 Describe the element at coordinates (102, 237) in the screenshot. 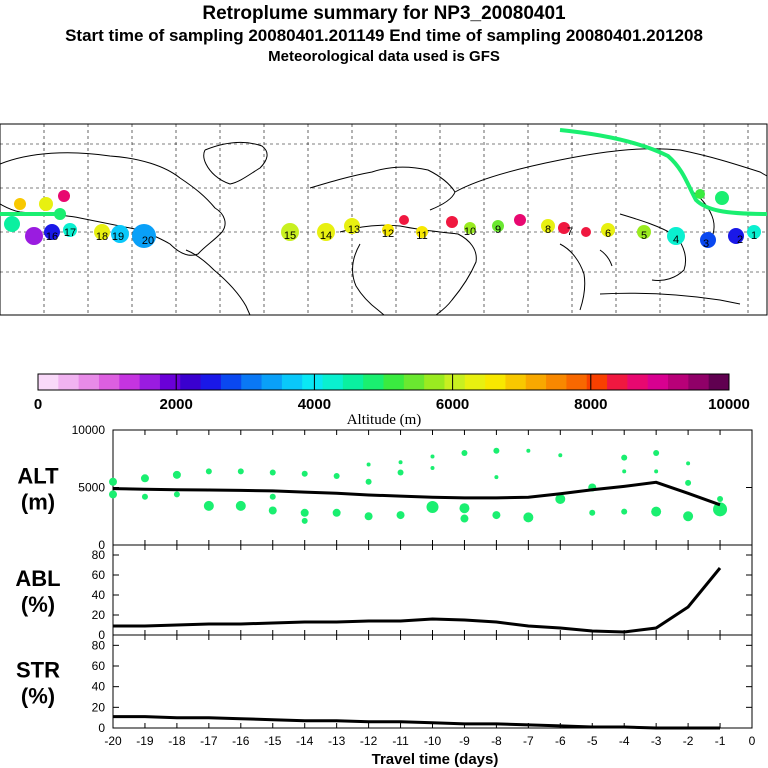

I see `track-day-label: 18` at that location.